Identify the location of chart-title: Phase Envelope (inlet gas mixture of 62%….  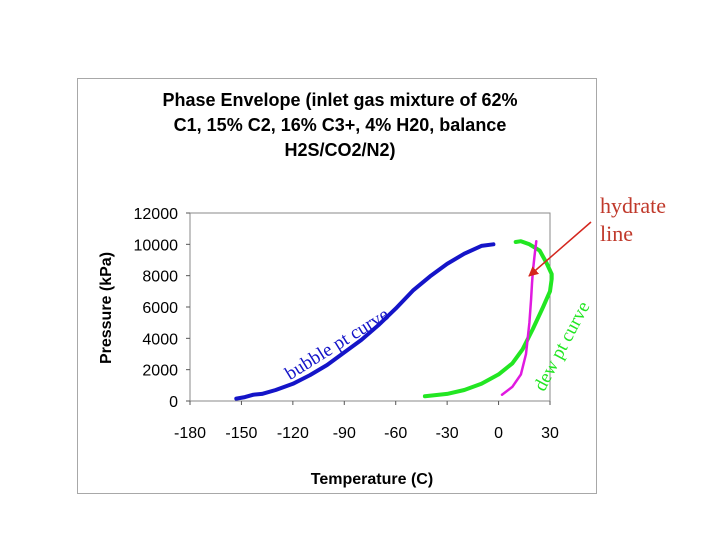
(340, 125).